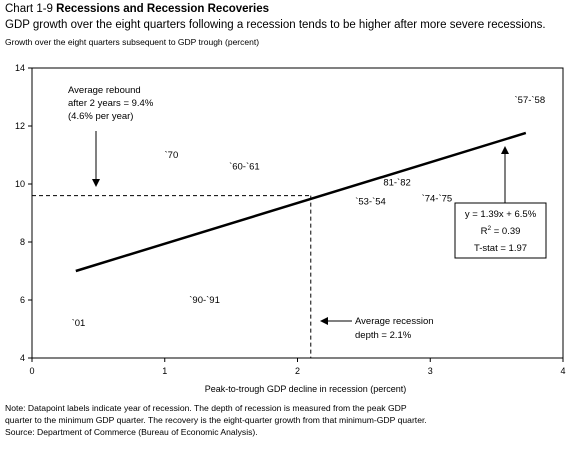  I want to click on x-tick-label: 1, so click(164, 371).